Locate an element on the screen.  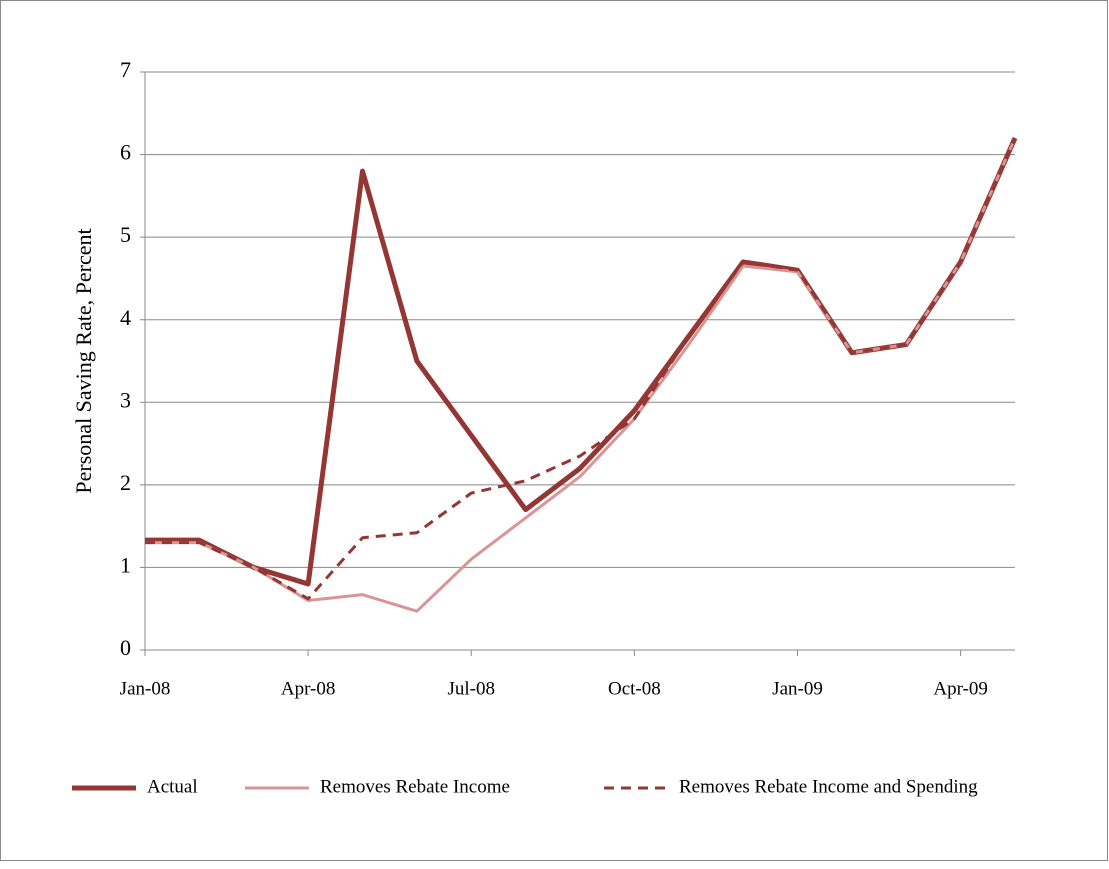
y-tick-label: 1 is located at coordinates (125, 564).